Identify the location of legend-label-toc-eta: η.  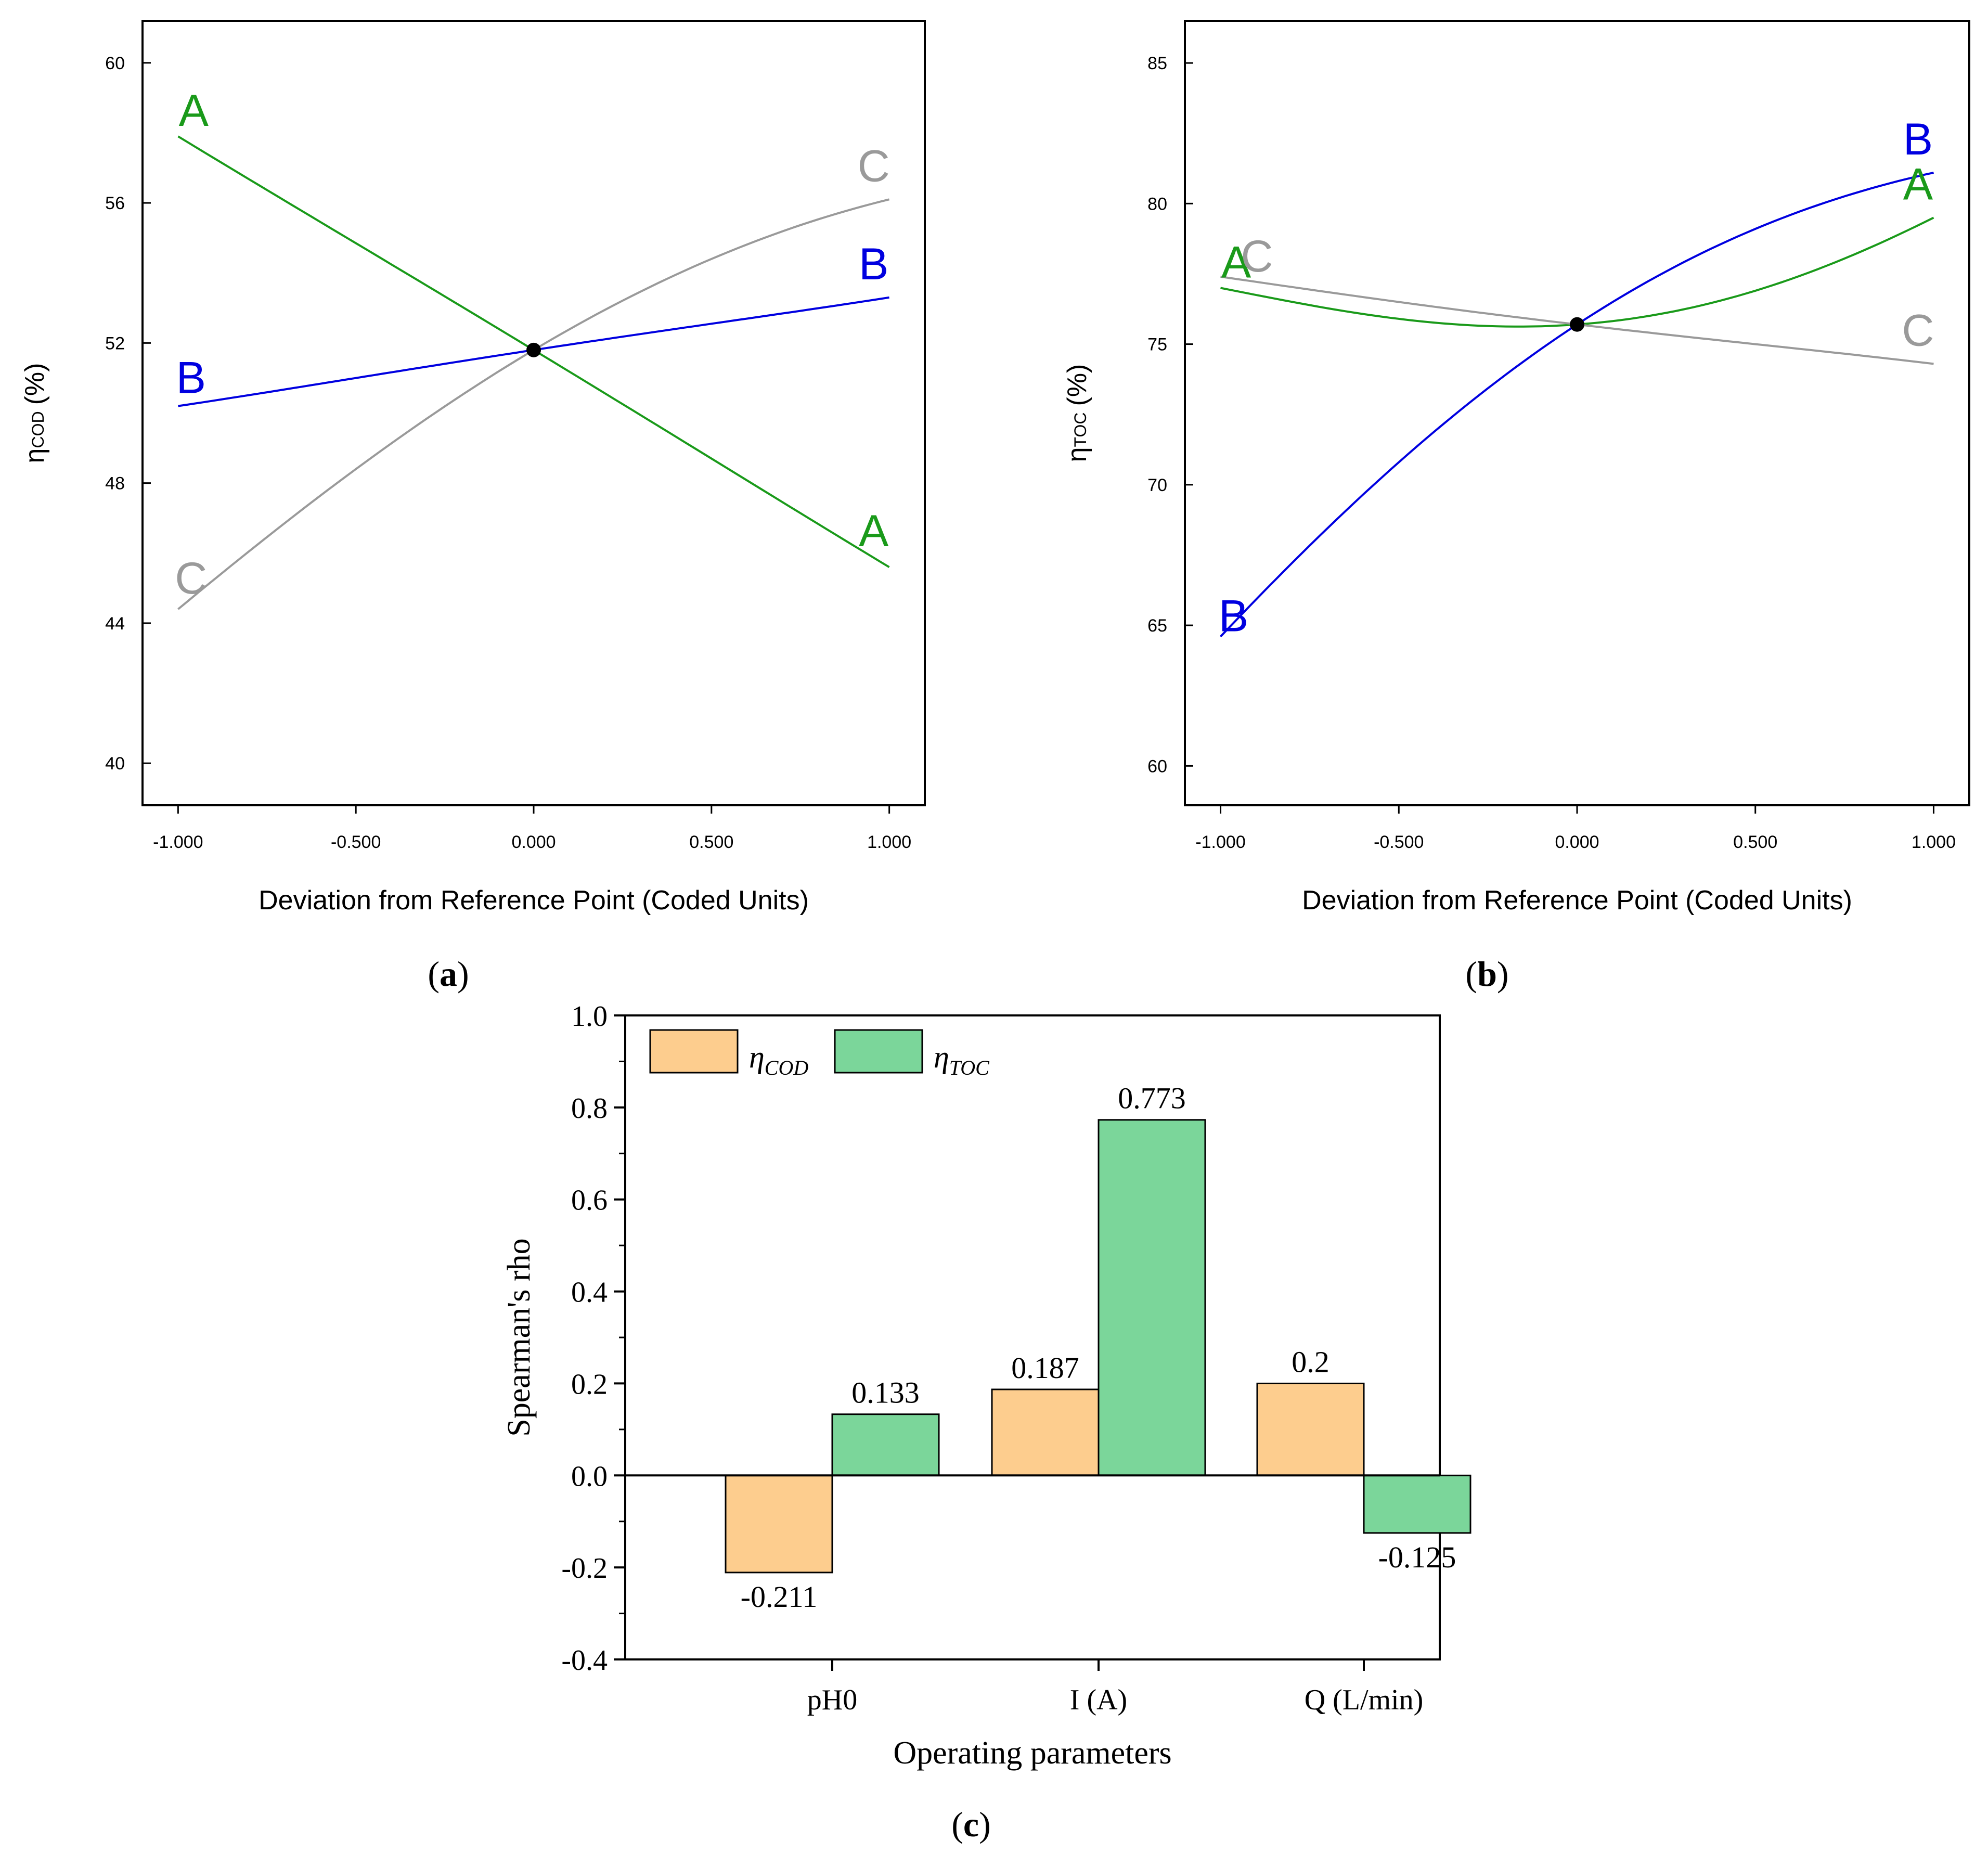
(942, 1057).